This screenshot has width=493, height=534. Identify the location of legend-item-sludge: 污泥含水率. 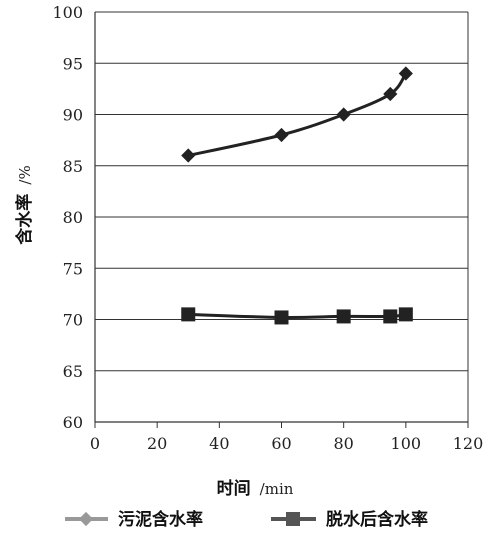
(134, 519).